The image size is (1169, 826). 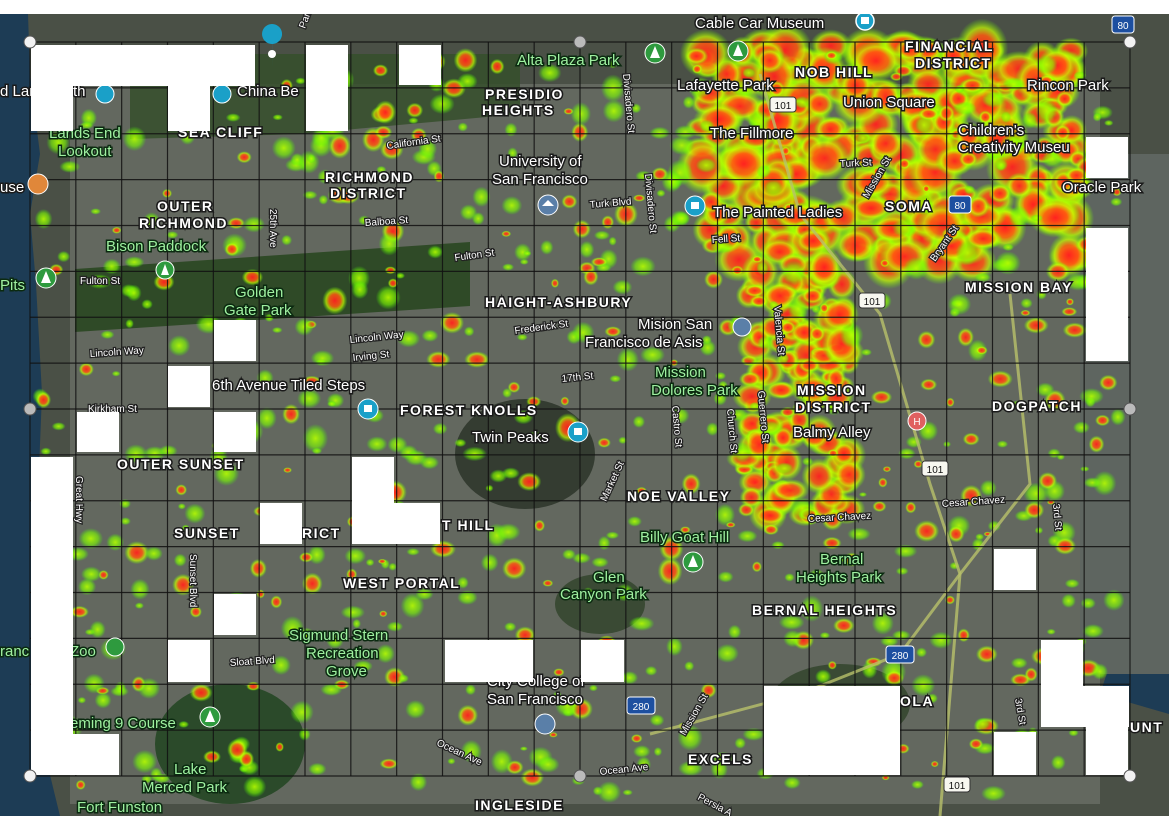 I want to click on place-twin-peaks-label: Twin Peaks, so click(x=510, y=437).